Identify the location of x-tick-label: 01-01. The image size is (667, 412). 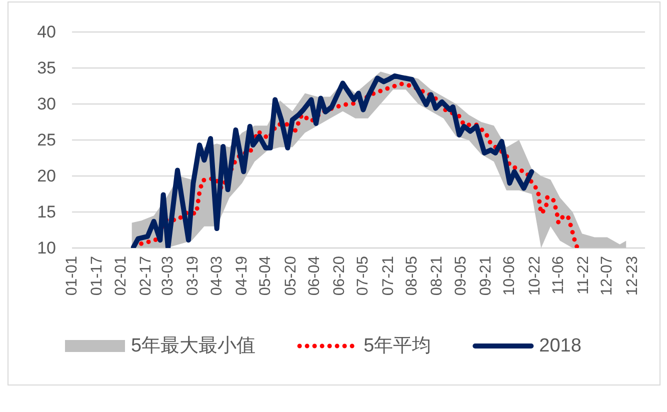
(72, 276).